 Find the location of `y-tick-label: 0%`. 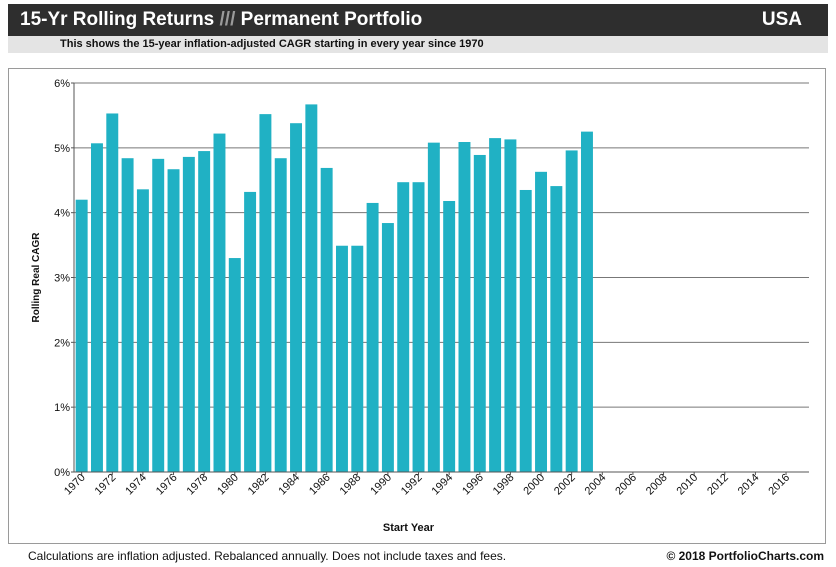

y-tick-label: 0% is located at coordinates (62, 473).